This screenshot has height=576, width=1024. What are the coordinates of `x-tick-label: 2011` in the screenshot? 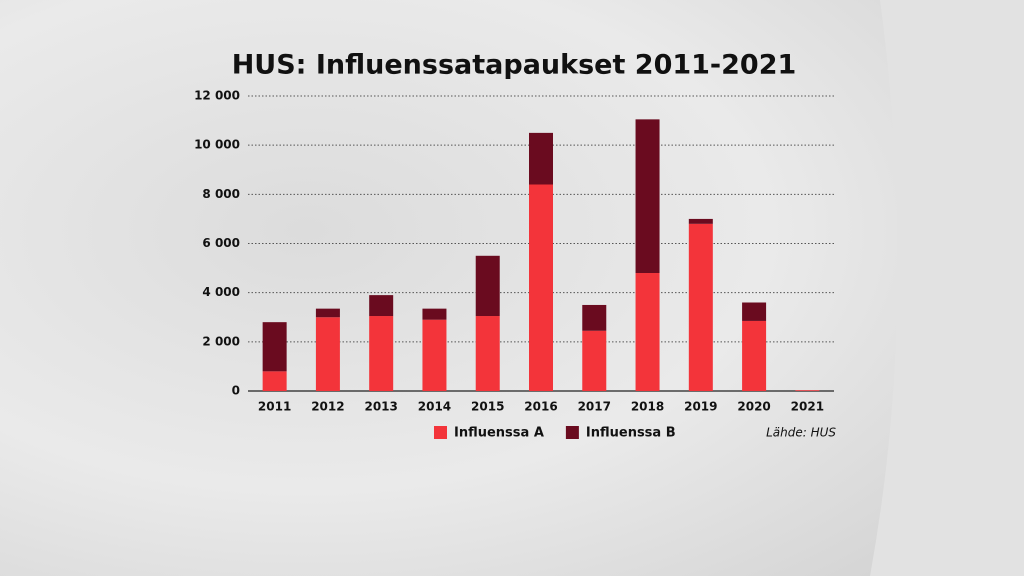 It's located at (274, 407).